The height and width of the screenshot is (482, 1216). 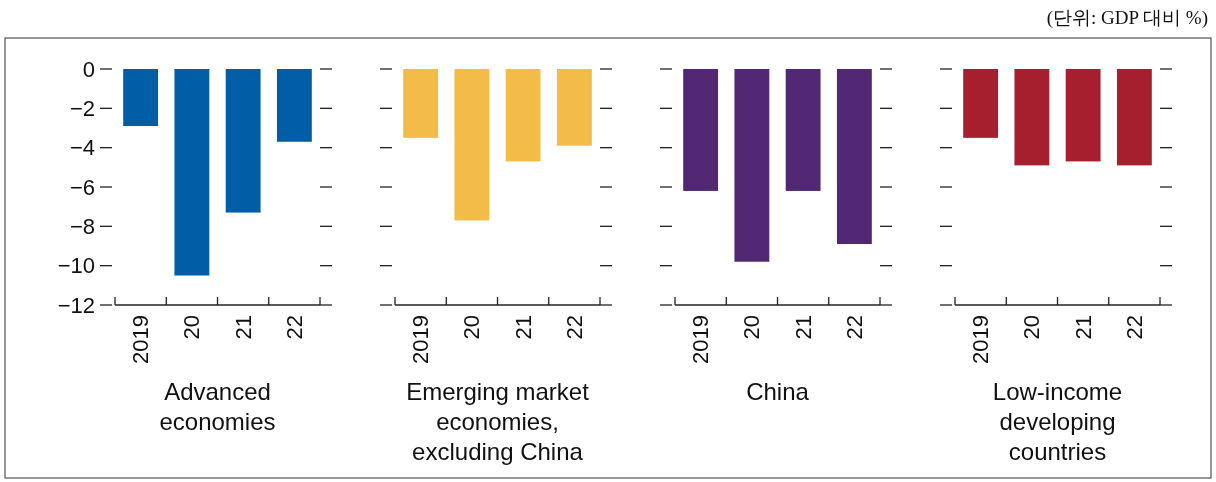 I want to click on x-axis-title: China, so click(x=778, y=391).